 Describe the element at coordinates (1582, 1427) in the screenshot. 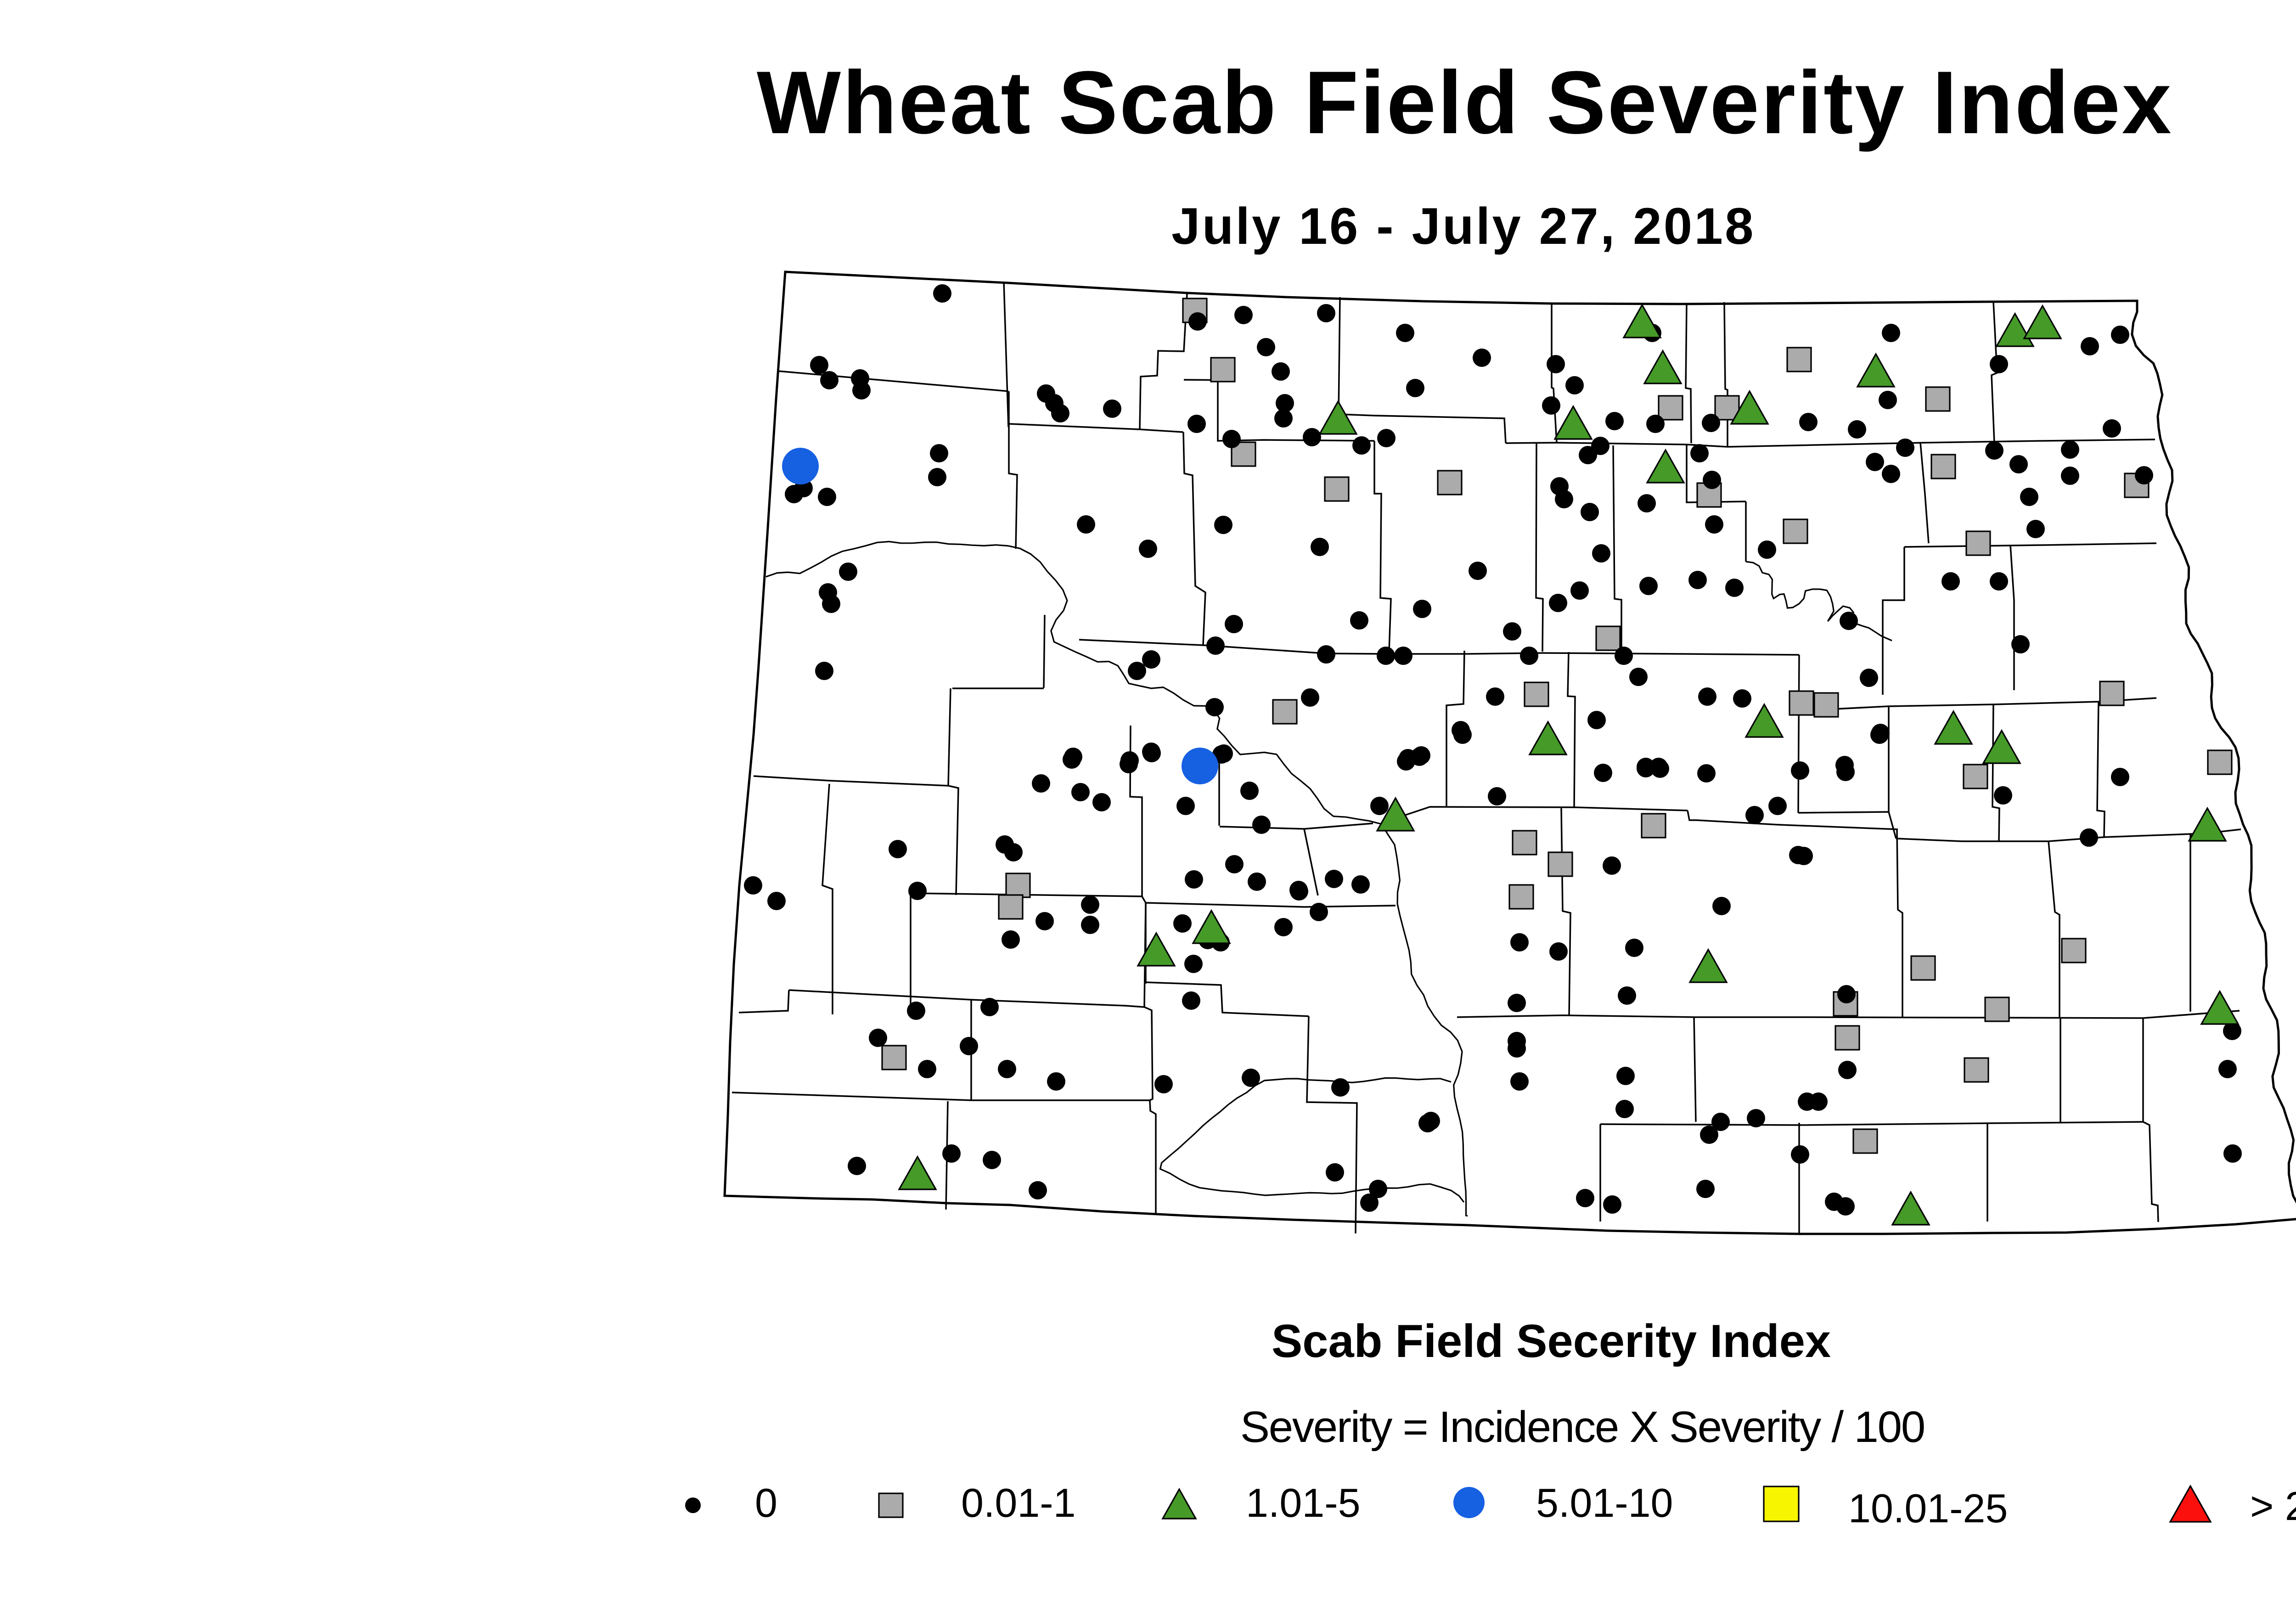

I see `svg-text:Severity = Incidence X Severit: Severity = Incidence X Severity / 100` at that location.